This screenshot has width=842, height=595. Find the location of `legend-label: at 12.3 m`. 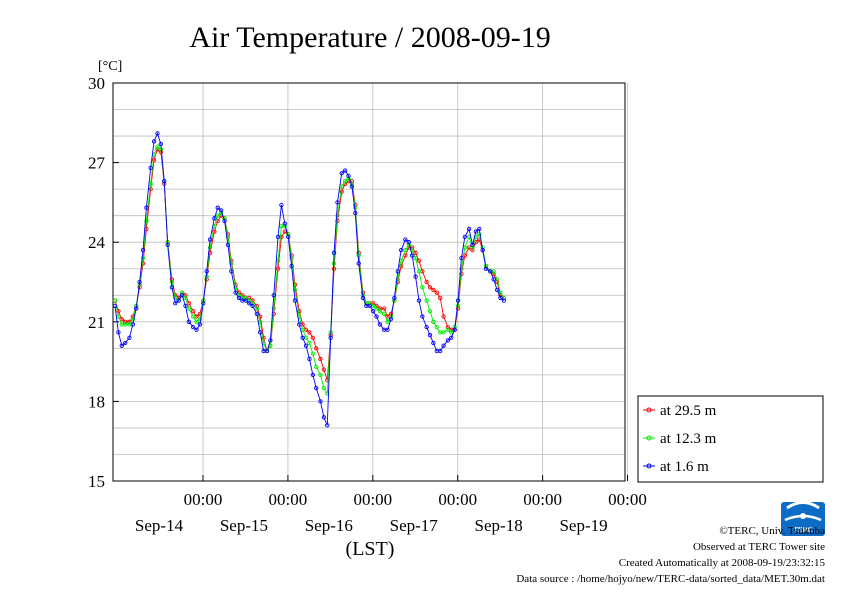

legend-label: at 12.3 m is located at coordinates (688, 439).